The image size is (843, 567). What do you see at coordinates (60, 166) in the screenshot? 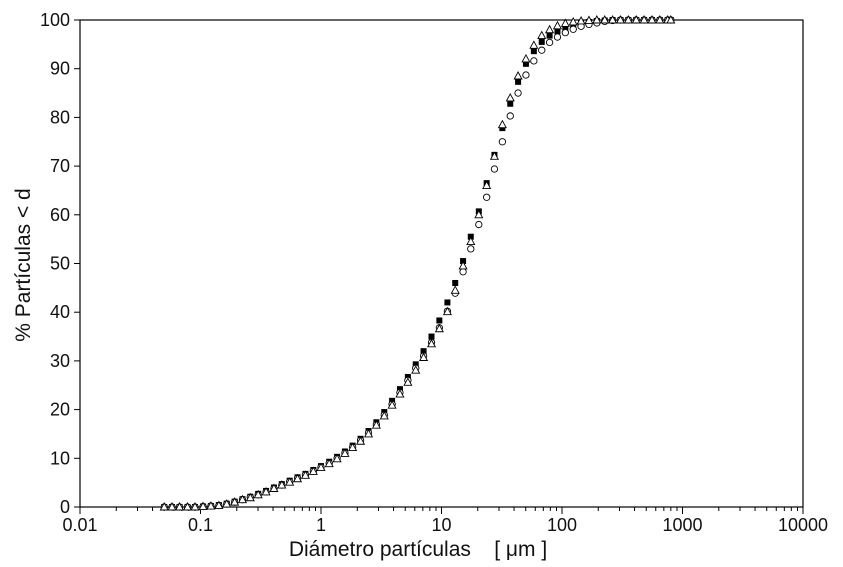
I see `y-tick-label: 70` at bounding box center [60, 166].